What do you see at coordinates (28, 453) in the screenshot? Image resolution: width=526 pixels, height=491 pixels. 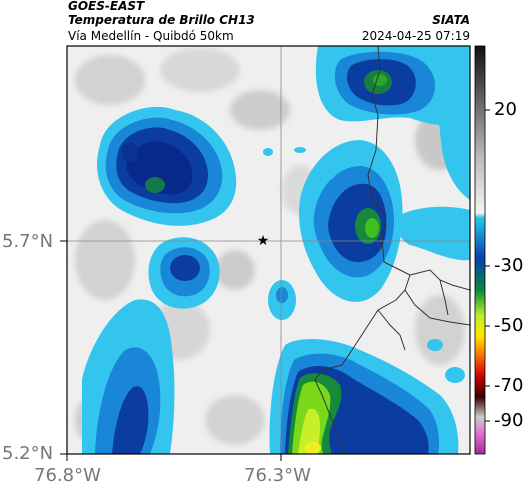 I see `lat-label-5-2: 5.2°N` at bounding box center [28, 453].